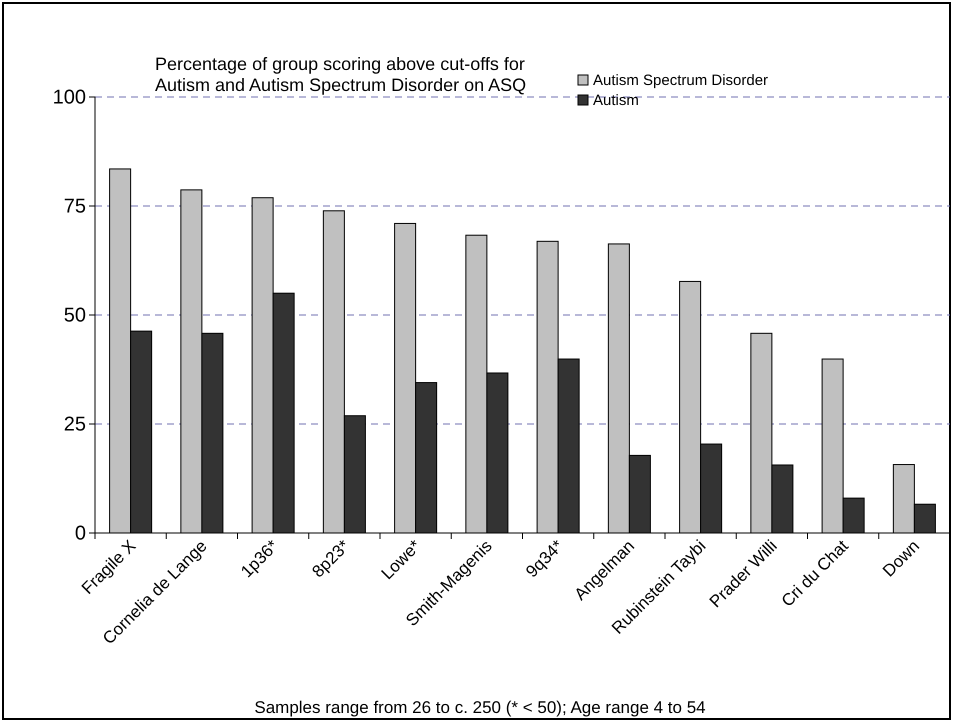  Describe the element at coordinates (75, 206) in the screenshot. I see `y-tick-label: 75` at that location.